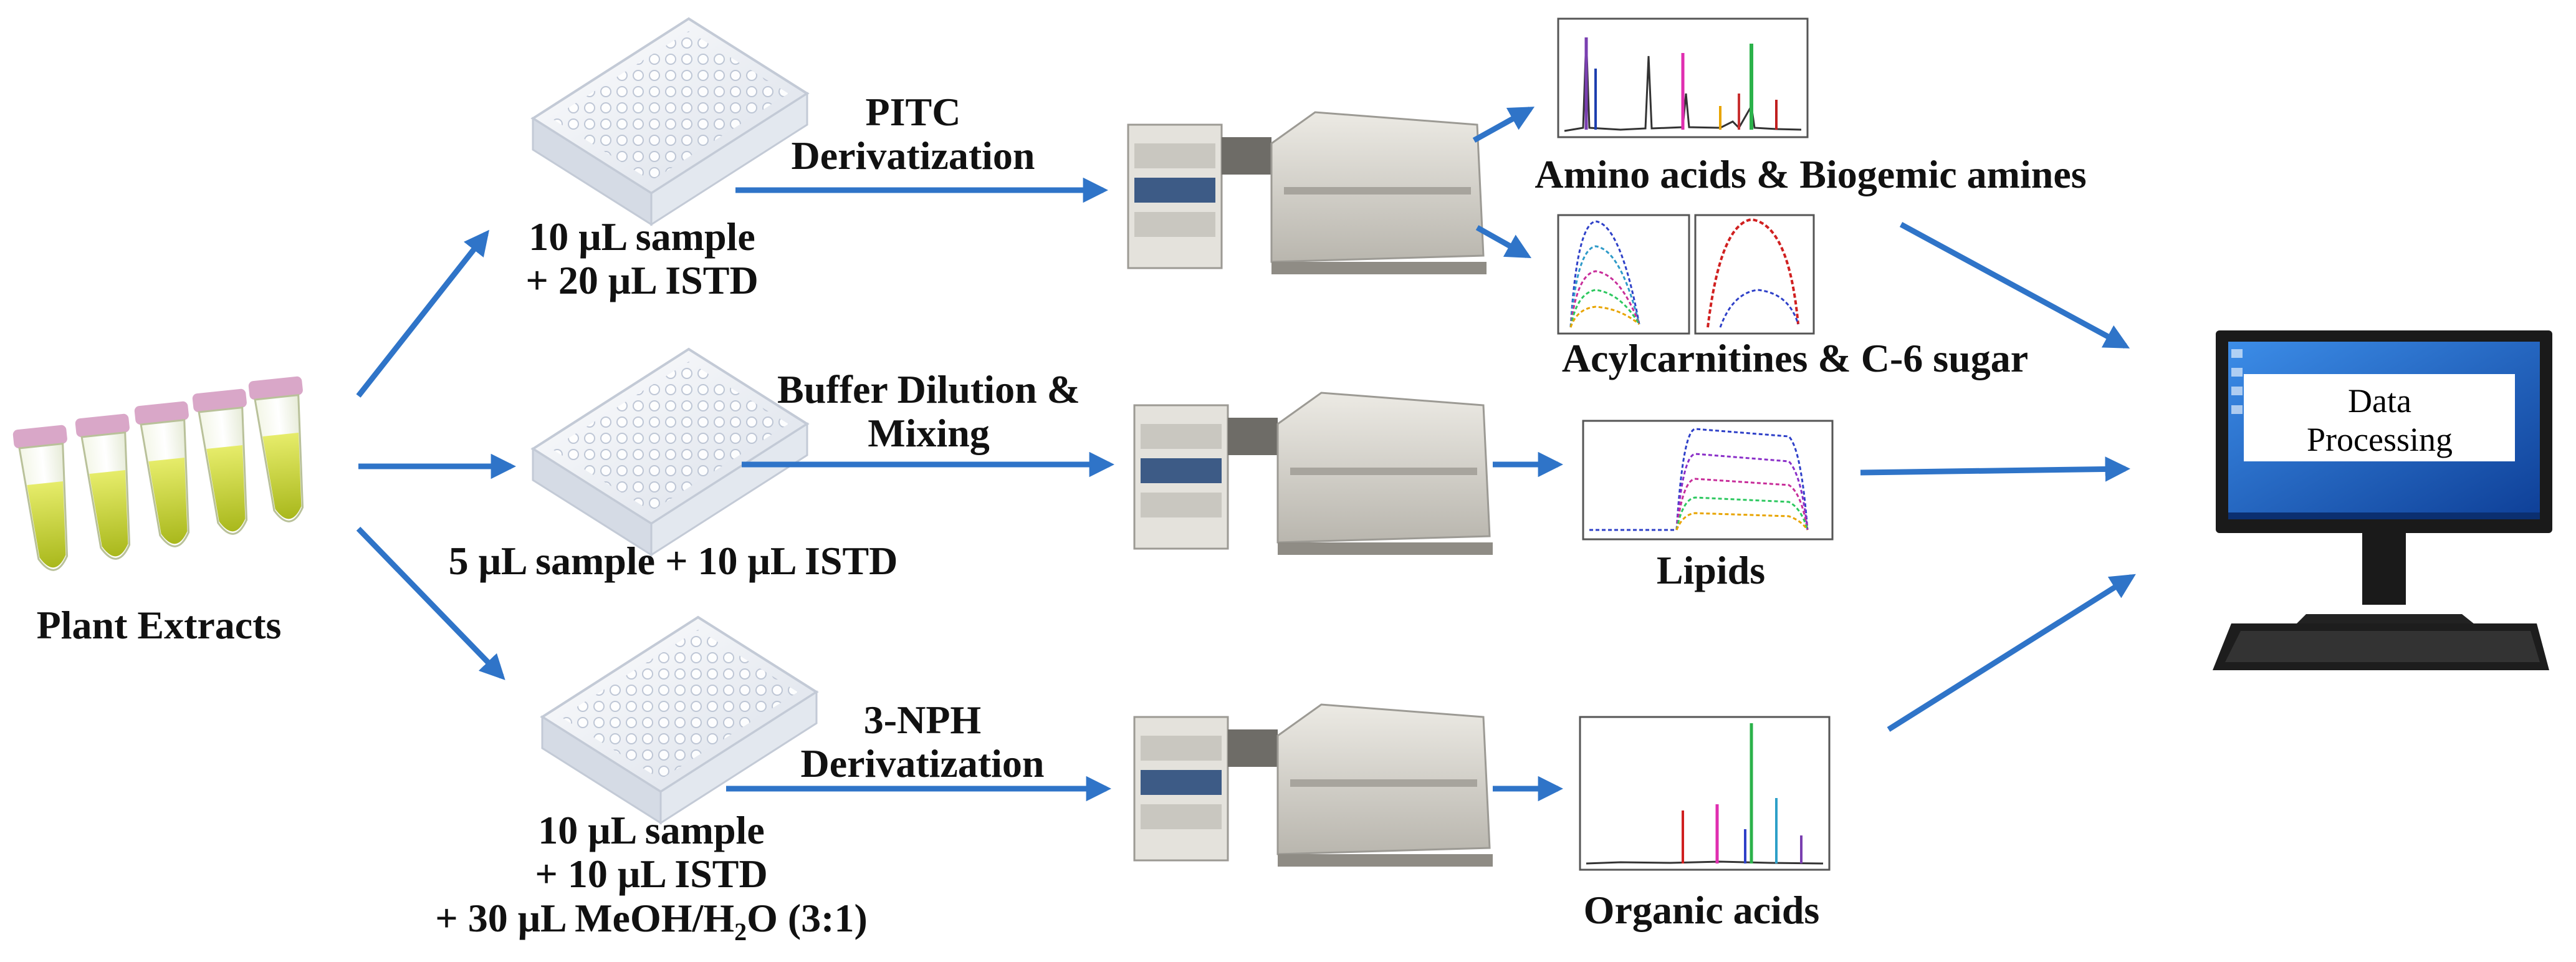 This screenshot has height=962, width=2576. What do you see at coordinates (2384, 569) in the screenshot?
I see `monitor-stand` at bounding box center [2384, 569].